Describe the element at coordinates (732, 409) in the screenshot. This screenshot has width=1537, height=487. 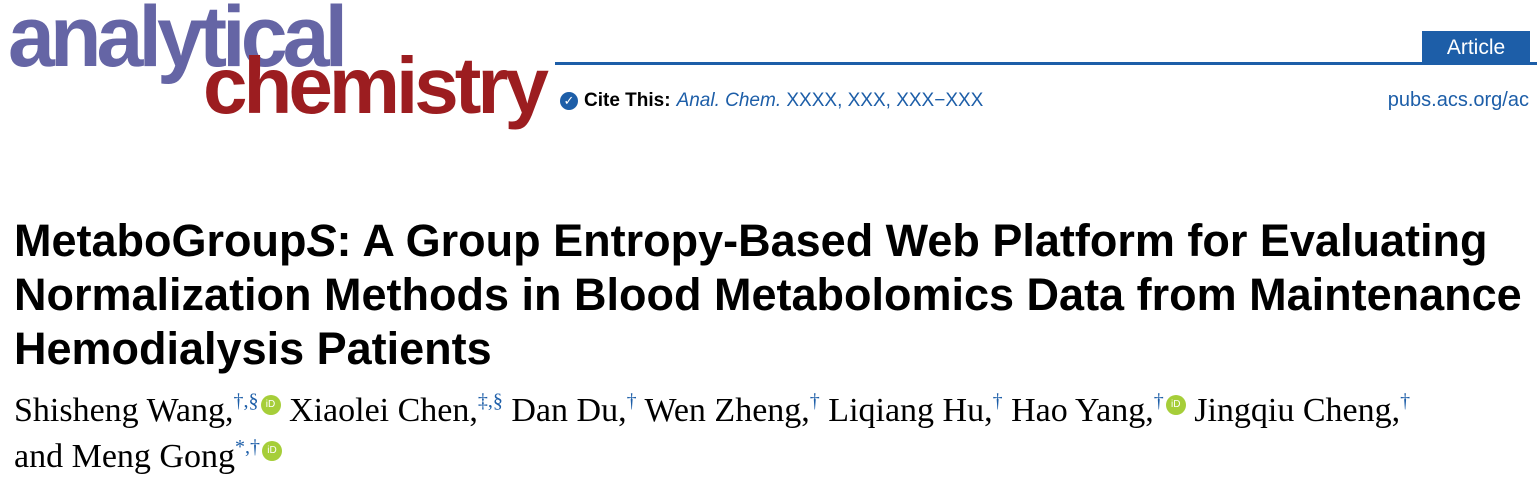
I see `author: Wen Zheng,†` at that location.